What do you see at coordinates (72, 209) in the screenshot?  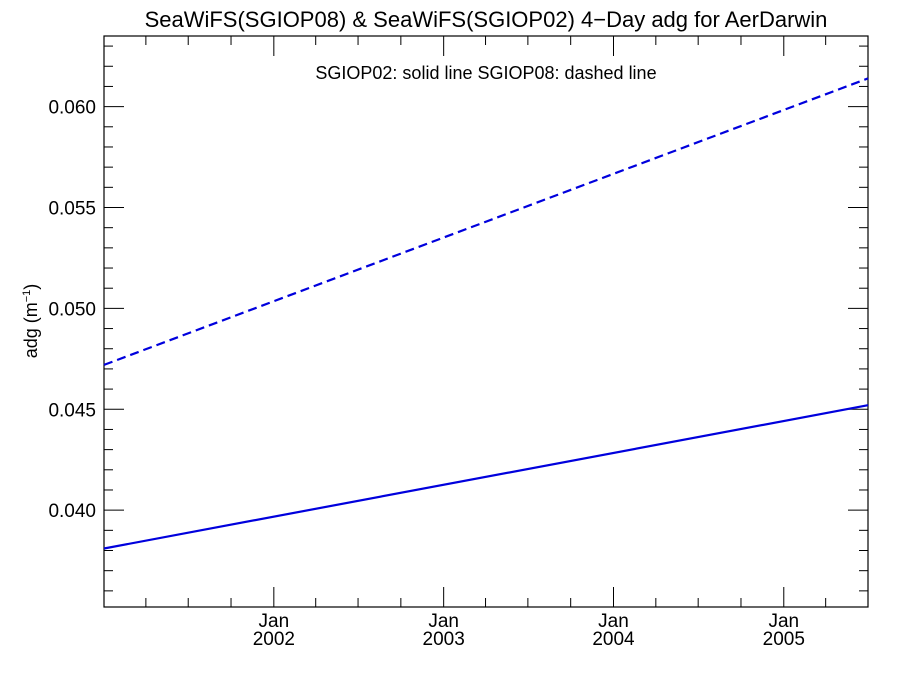 I see `y-tick-label: 0.055` at bounding box center [72, 209].